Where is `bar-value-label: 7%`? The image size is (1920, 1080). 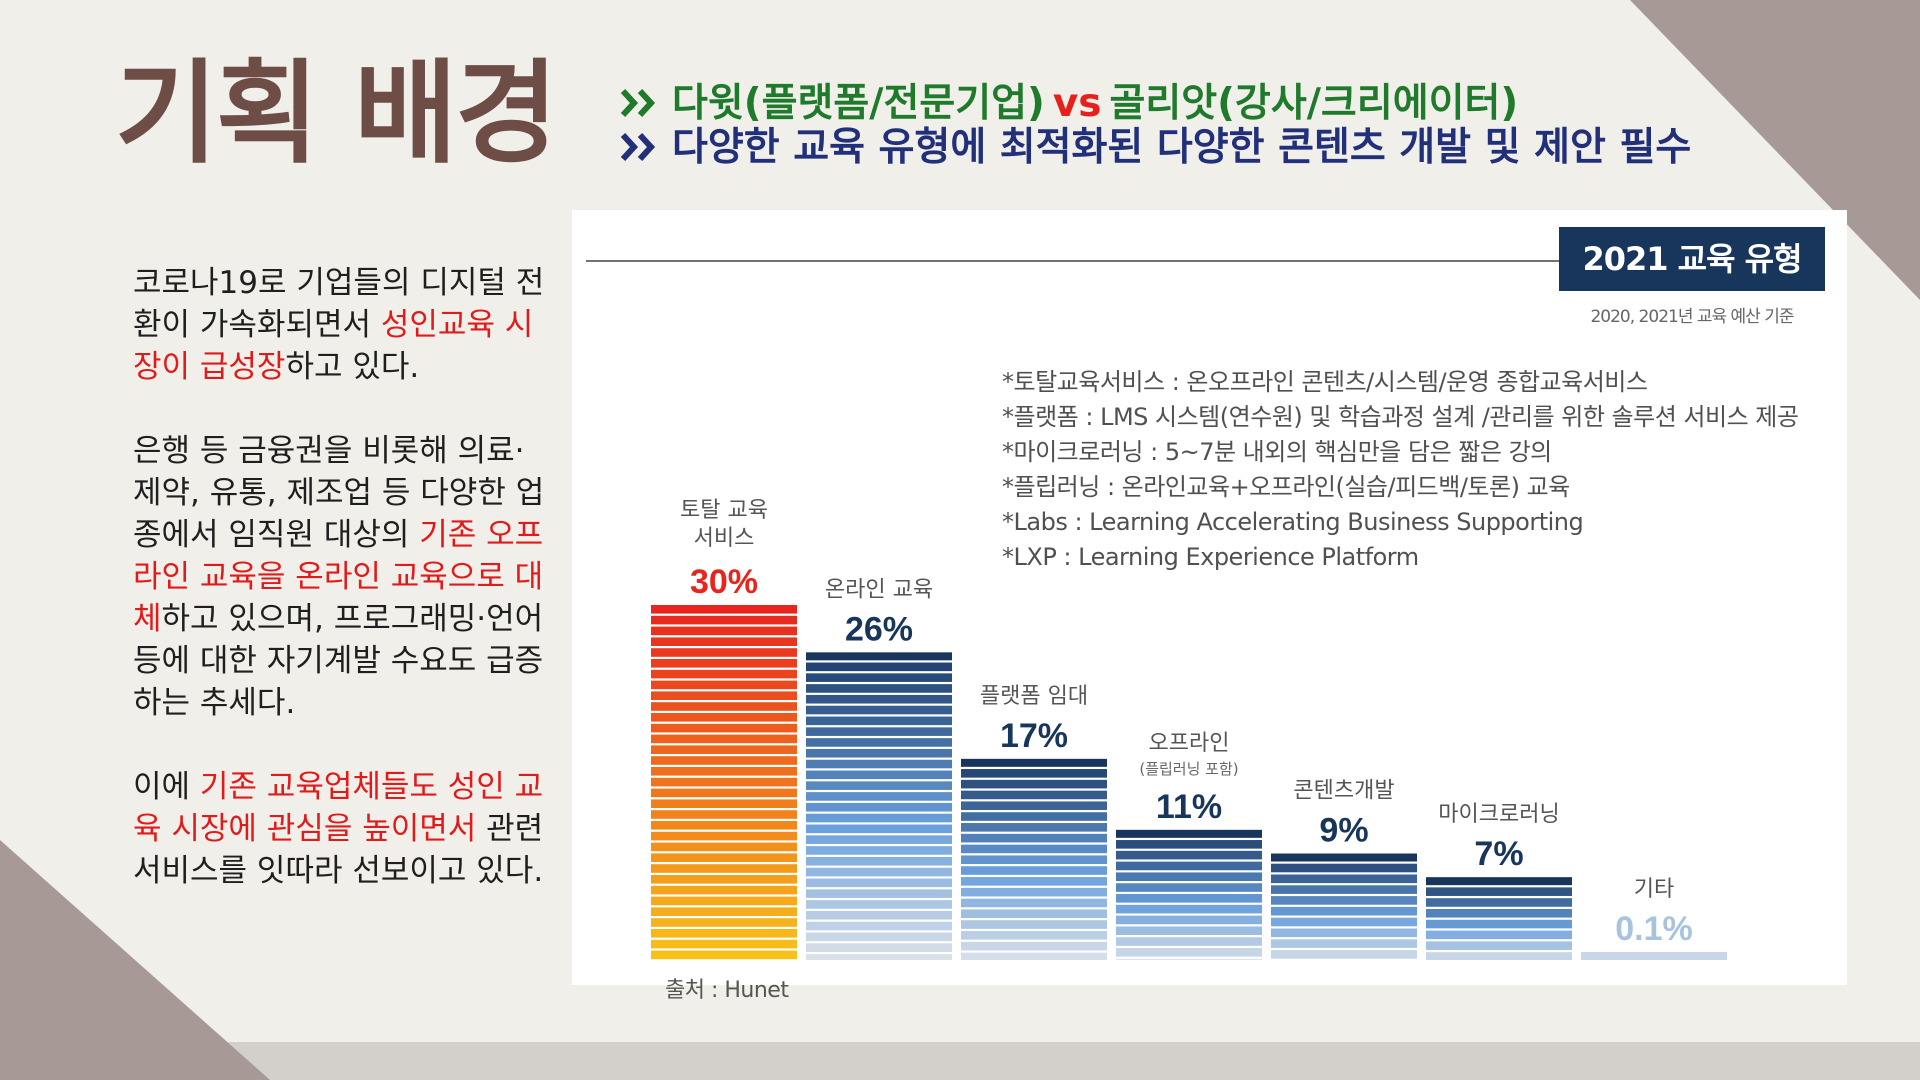
bar-value-label: 7% is located at coordinates (1498, 854).